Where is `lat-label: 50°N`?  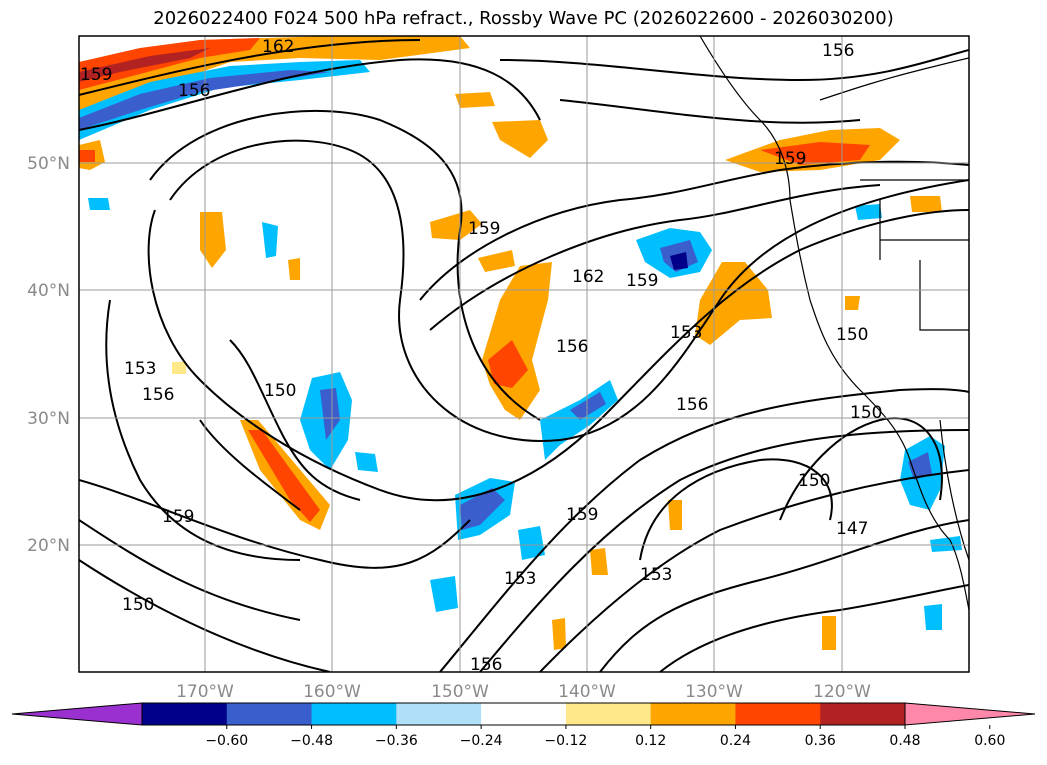
lat-label: 50°N is located at coordinates (48, 164).